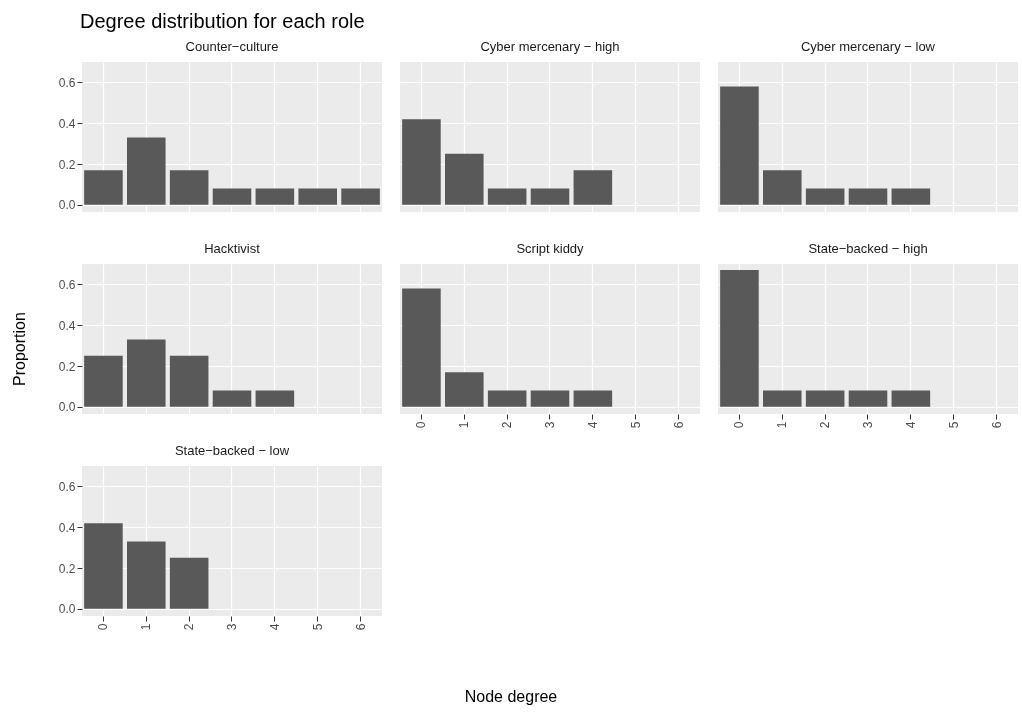 Image resolution: width=1022 pixels, height=716 pixels. I want to click on chart-title: State−backed − low, so click(232, 450).